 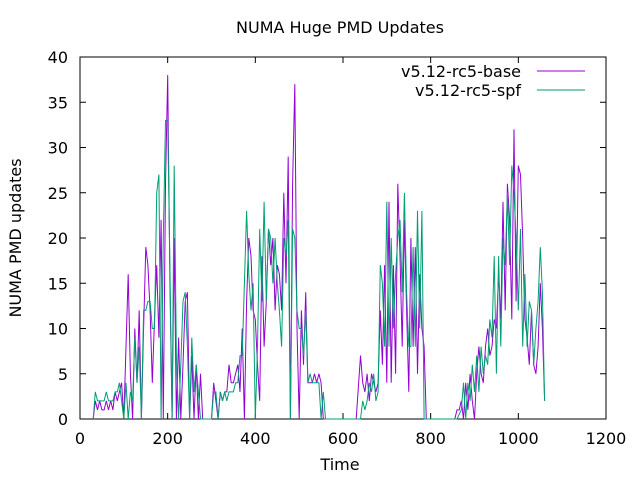 What do you see at coordinates (58, 148) in the screenshot?
I see `y-tick-label: 30` at bounding box center [58, 148].